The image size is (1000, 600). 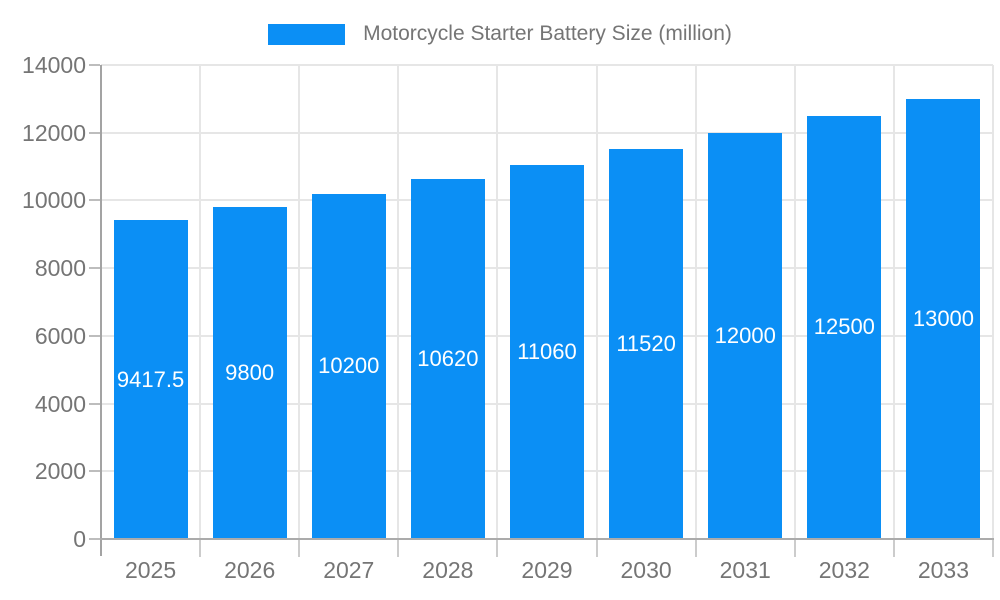 I want to click on bar: 12500, so click(x=844, y=327).